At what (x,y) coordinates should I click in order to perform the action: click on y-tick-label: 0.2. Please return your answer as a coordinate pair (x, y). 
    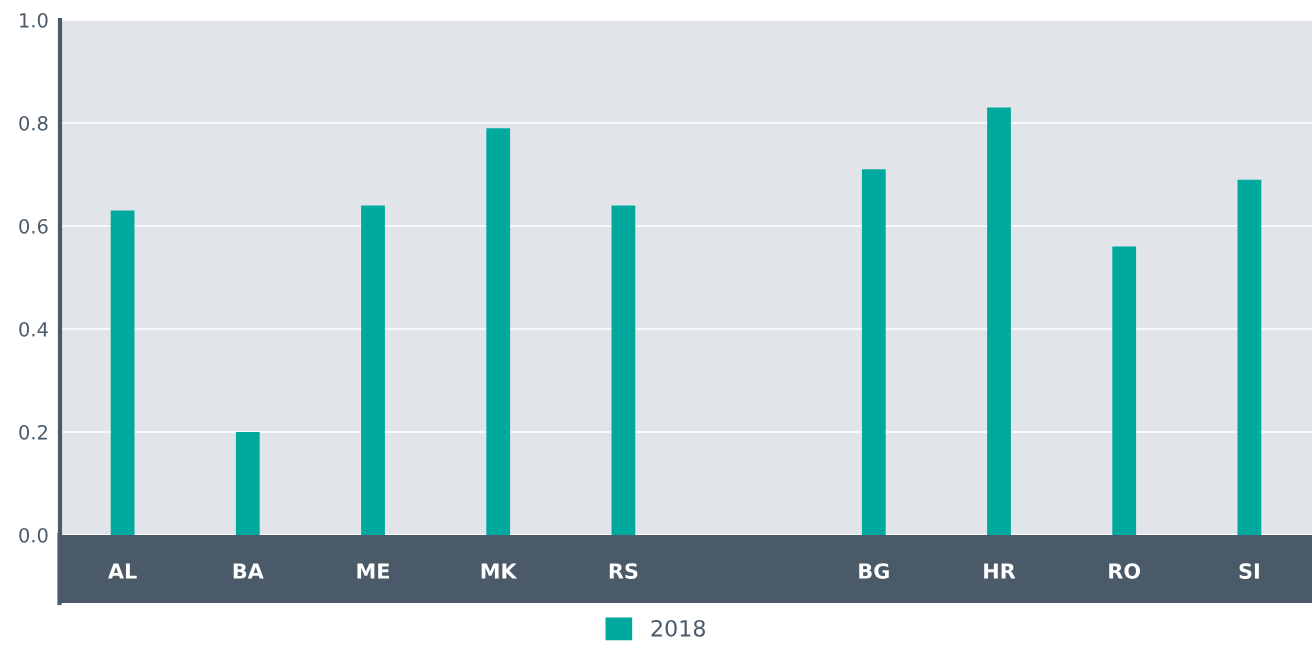
    Looking at the image, I should click on (33, 432).